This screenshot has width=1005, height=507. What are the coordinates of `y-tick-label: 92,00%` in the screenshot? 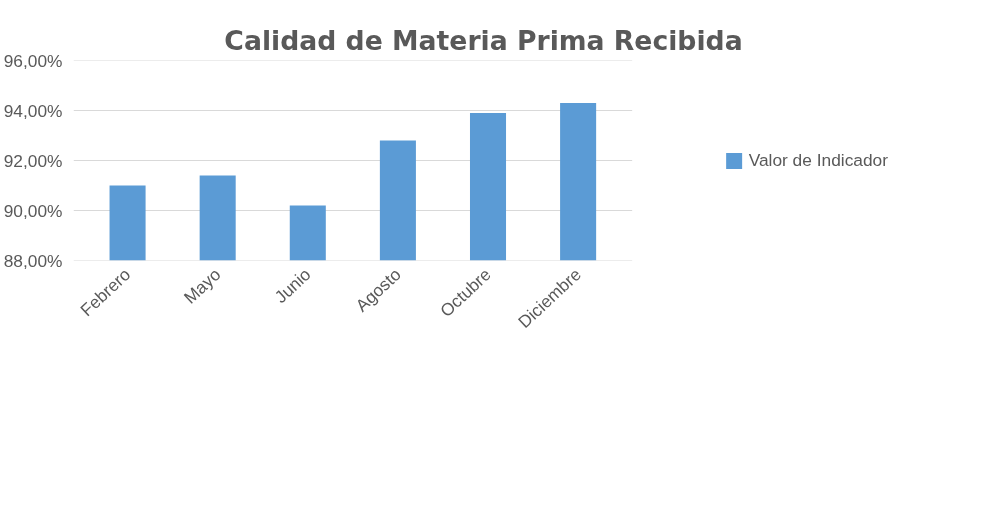 It's located at (33, 160).